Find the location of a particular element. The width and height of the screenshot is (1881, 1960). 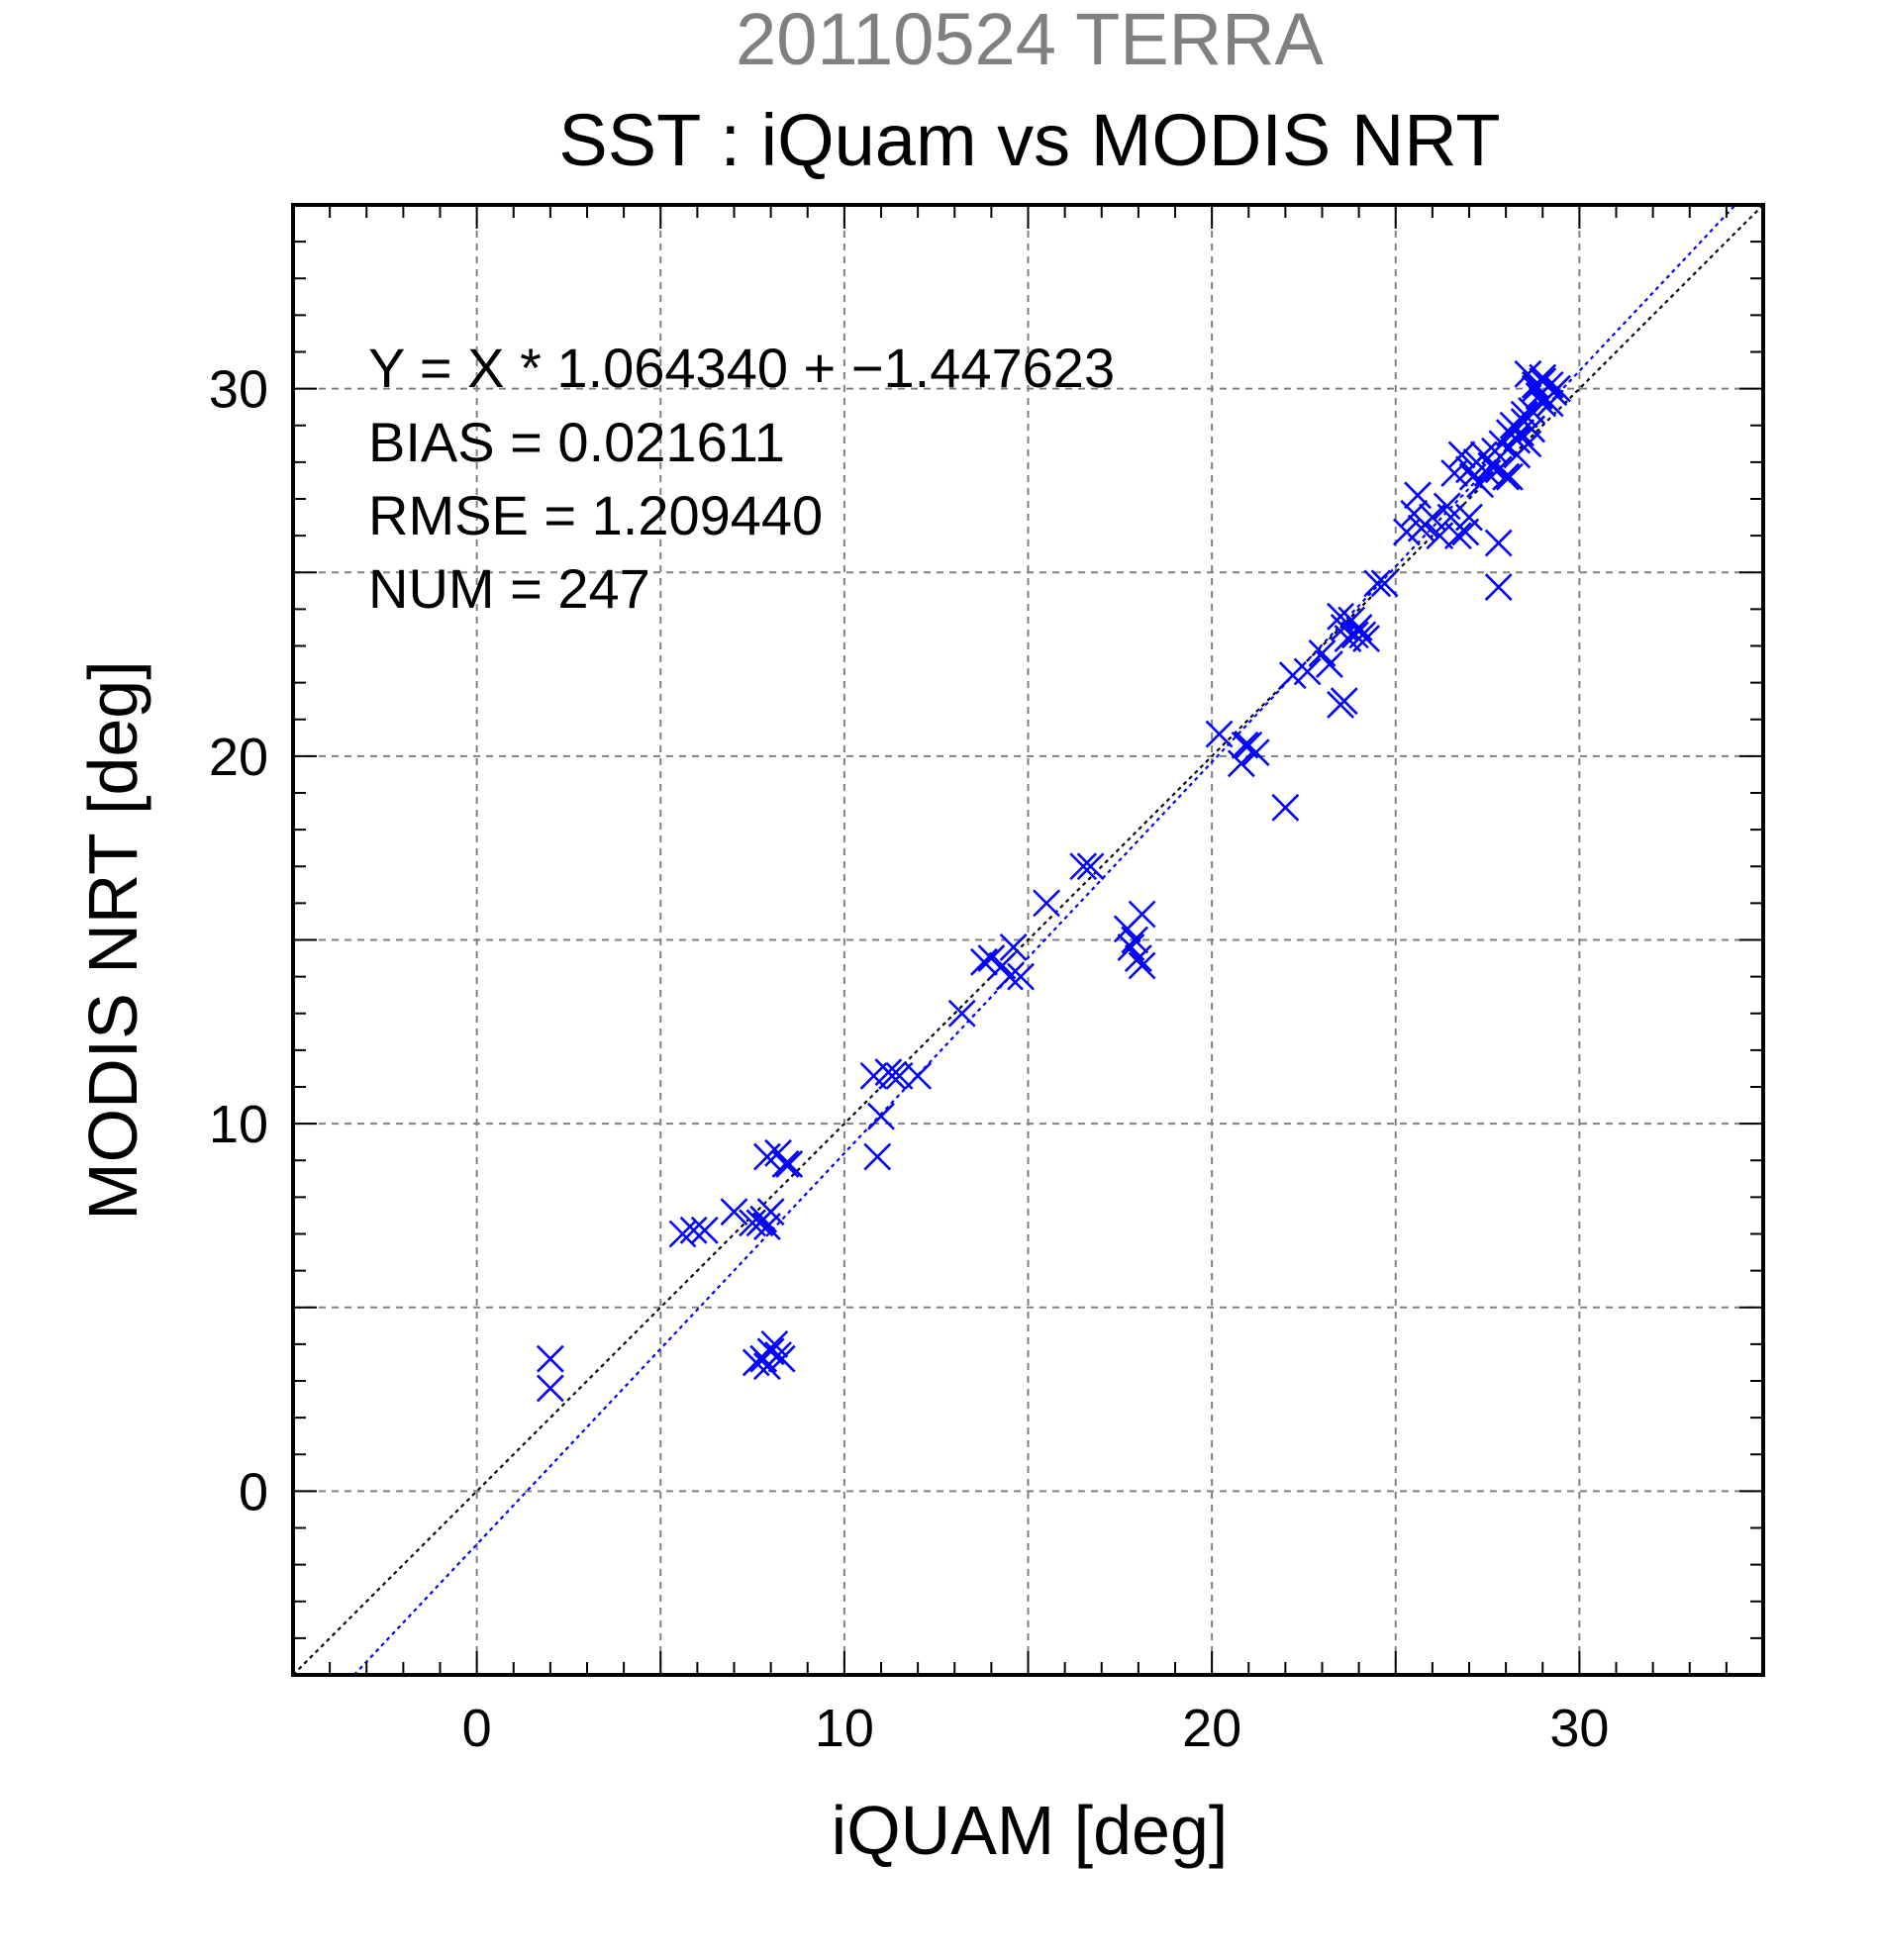

x-axis-label: iQUAM [deg] is located at coordinates (1030, 1830).